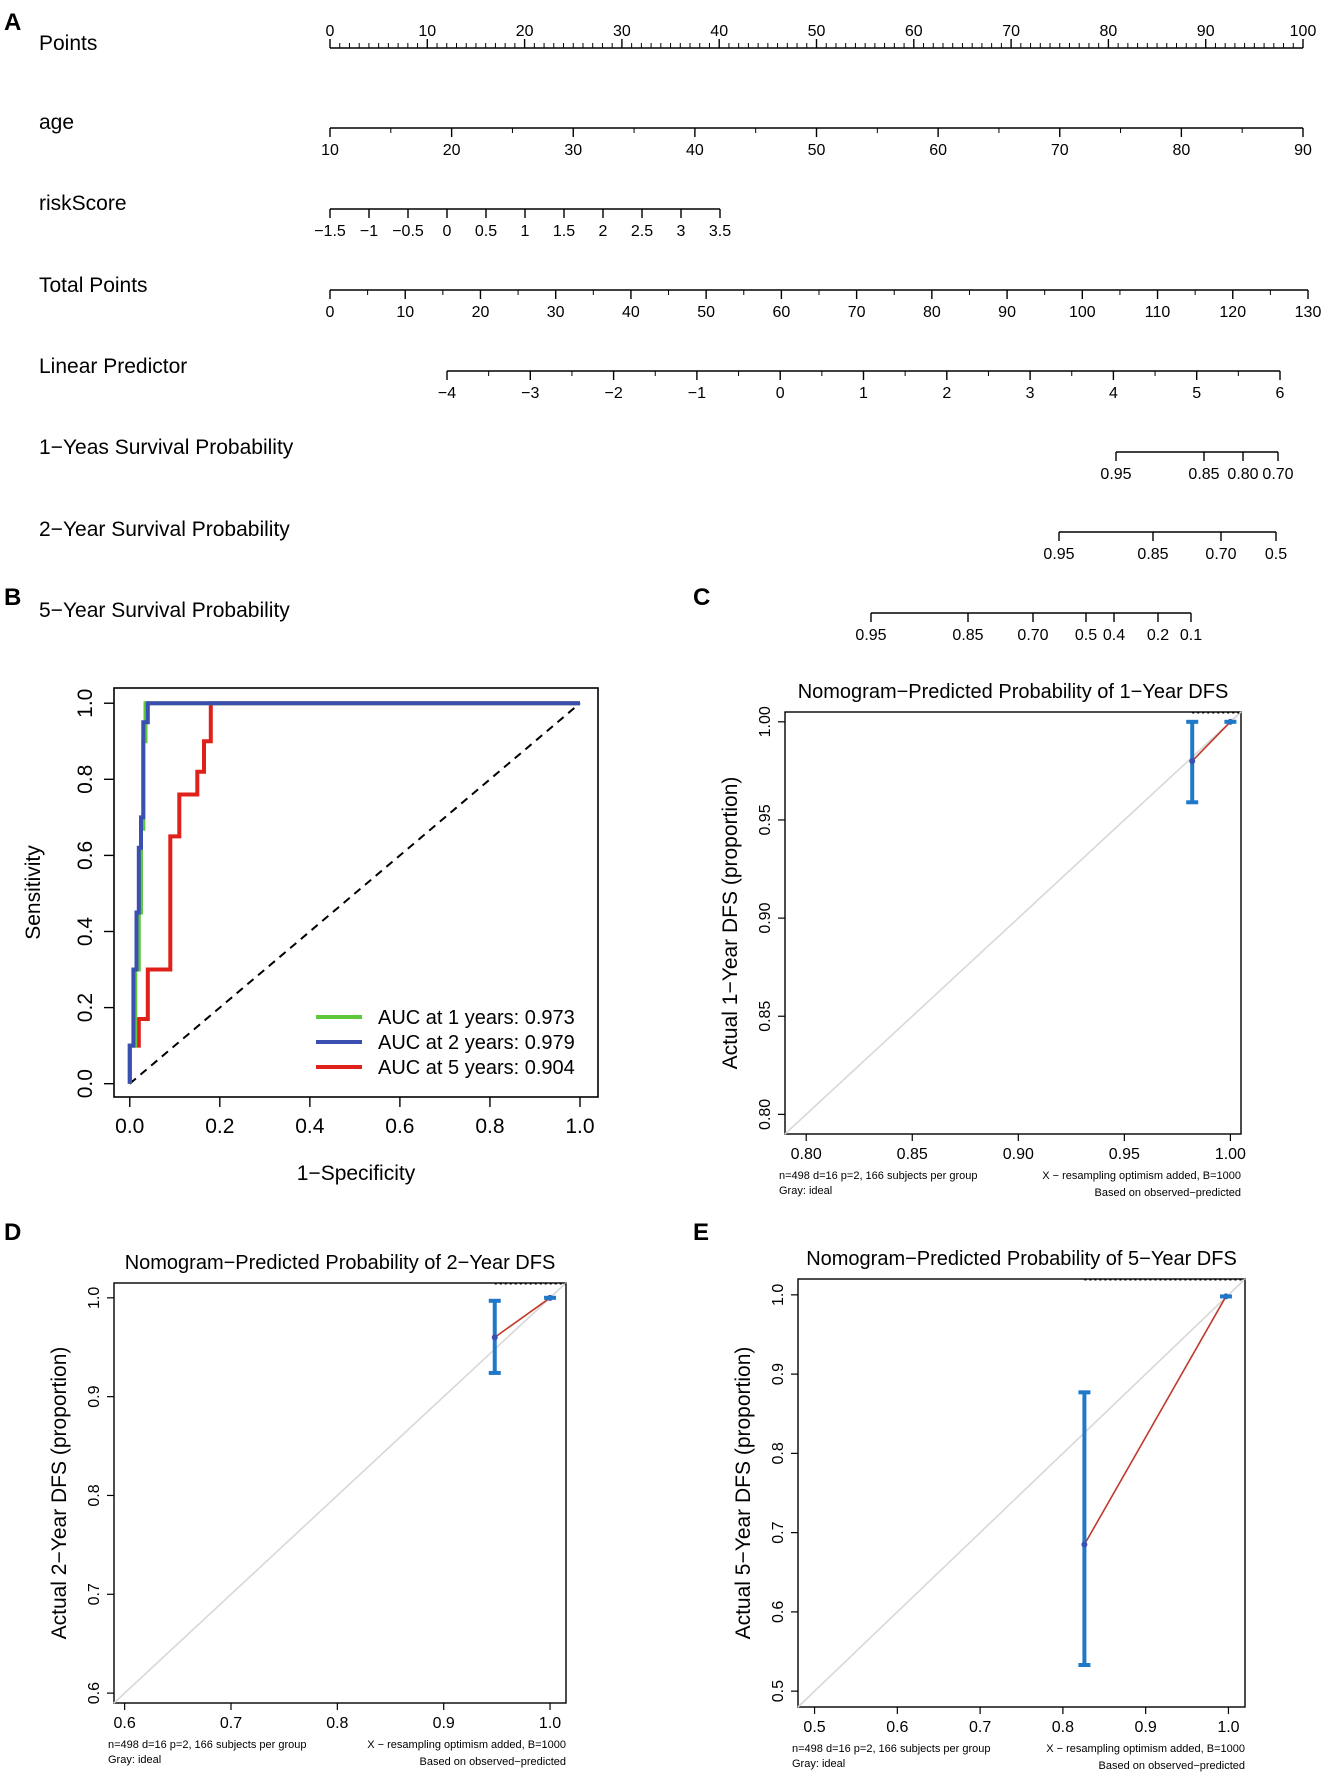 The height and width of the screenshot is (1777, 1323). Describe the element at coordinates (399, 1126) in the screenshot. I see `x-tick-label: 0.6` at that location.